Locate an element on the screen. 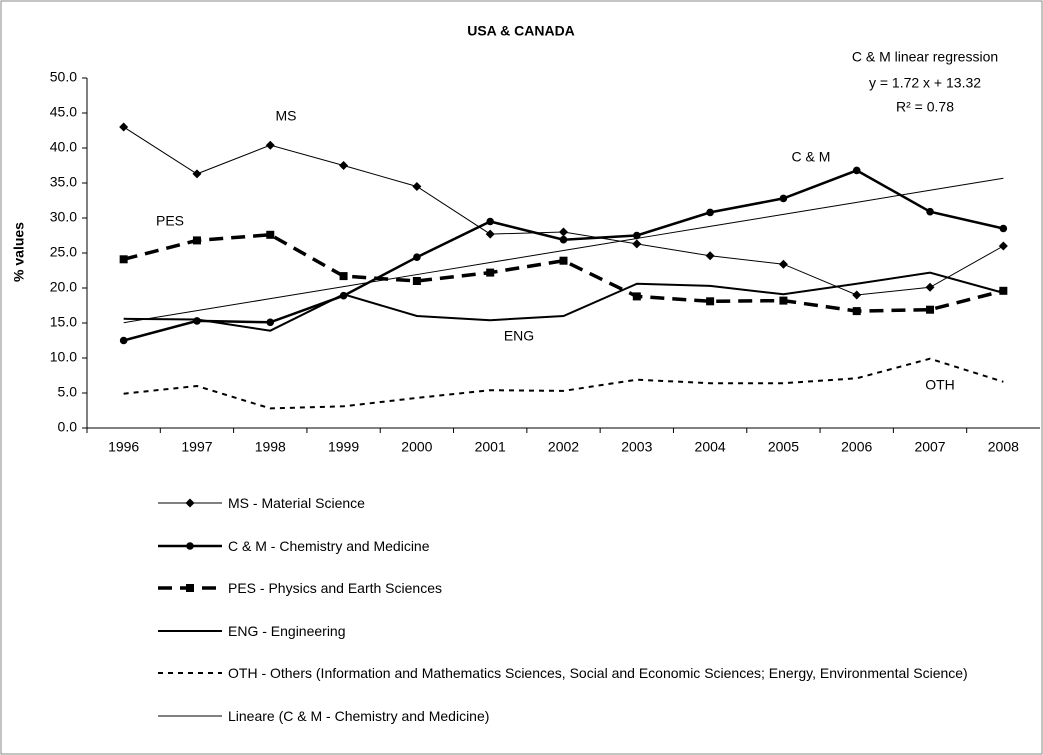 Image resolution: width=1043 pixels, height=755 pixels. x-tick-label: 2007 is located at coordinates (929, 447).